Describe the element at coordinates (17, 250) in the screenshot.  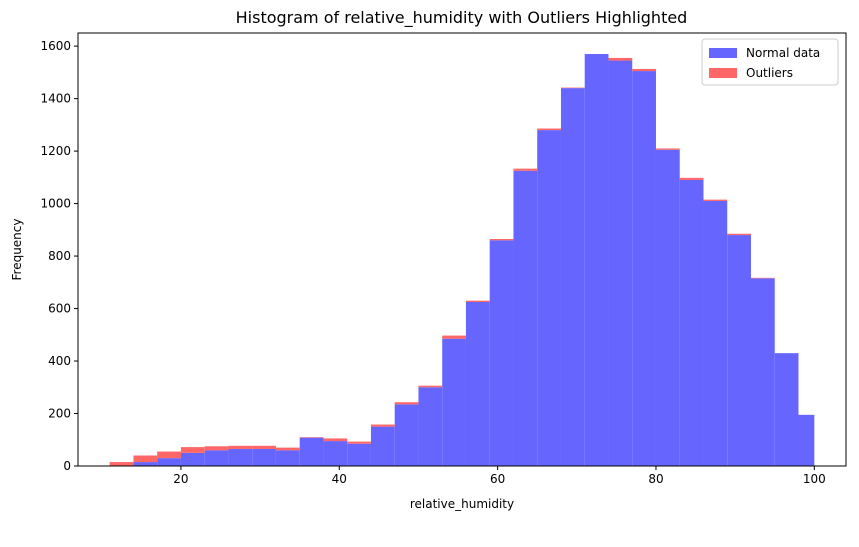
I see `y-axis-label: Frequency` at that location.